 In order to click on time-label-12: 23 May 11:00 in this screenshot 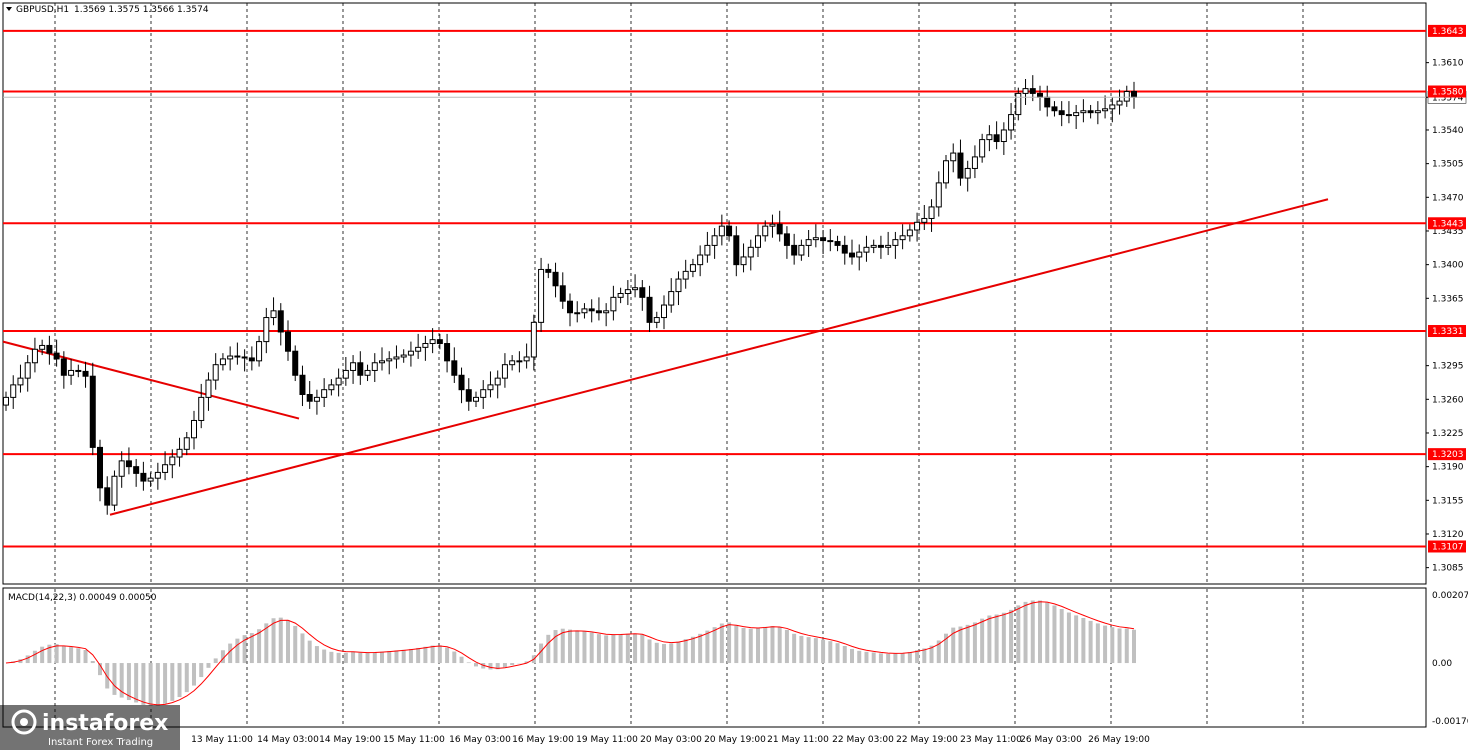, I will do `click(991, 740)`.